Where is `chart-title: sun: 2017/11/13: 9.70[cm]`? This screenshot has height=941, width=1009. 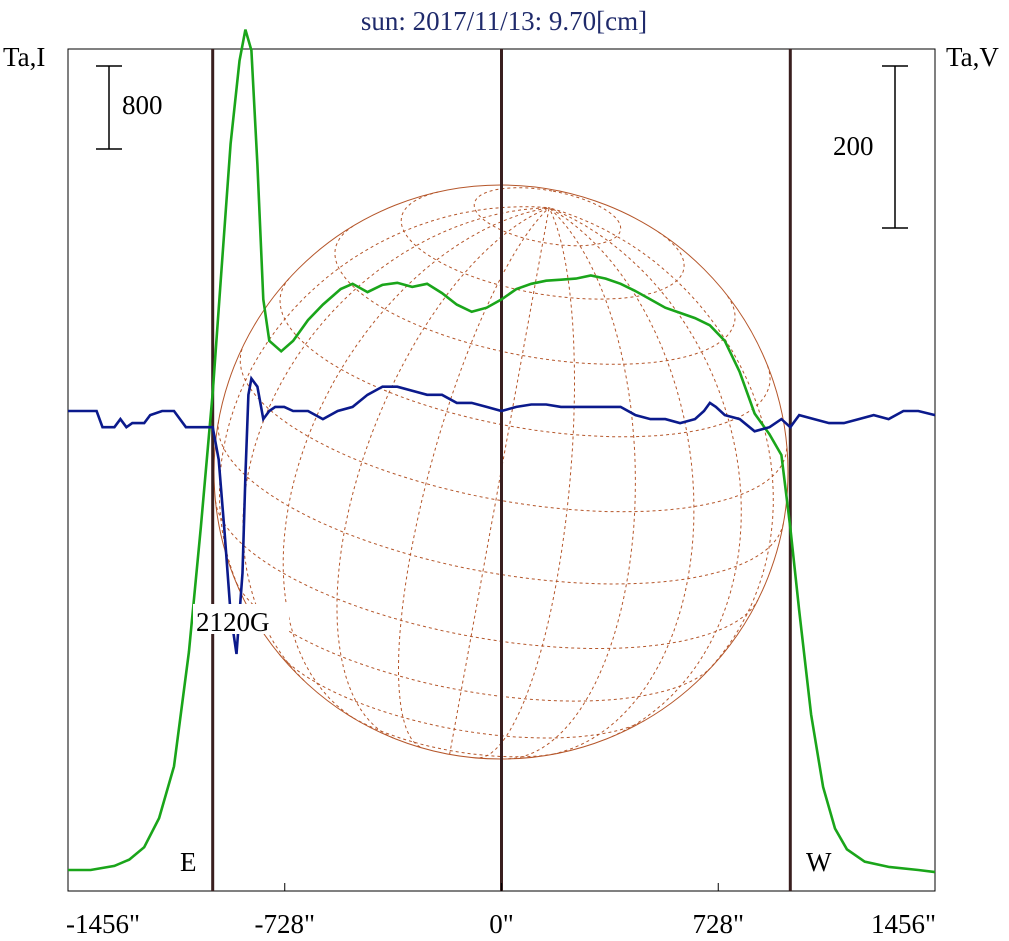
chart-title: sun: 2017/11/13: 9.70[cm] is located at coordinates (504, 21).